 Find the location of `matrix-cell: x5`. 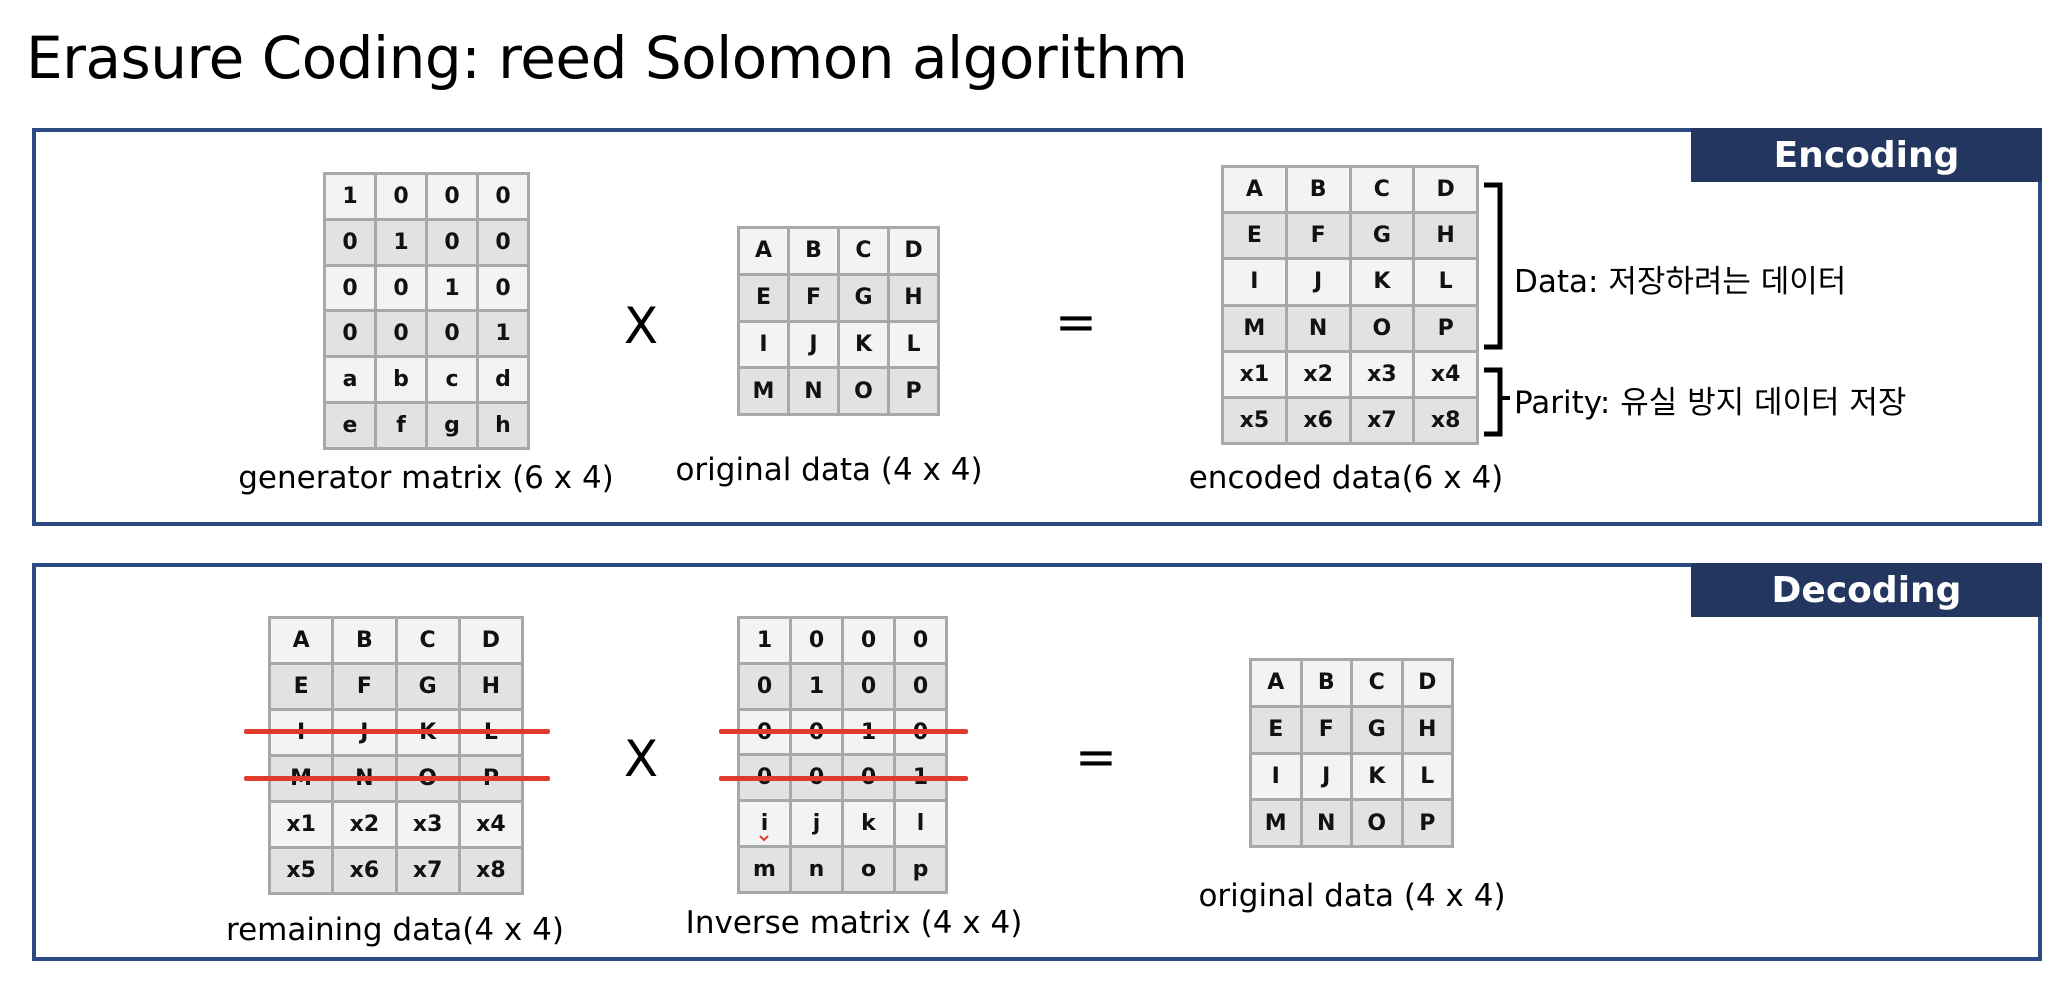

matrix-cell: x5 is located at coordinates (1254, 420).